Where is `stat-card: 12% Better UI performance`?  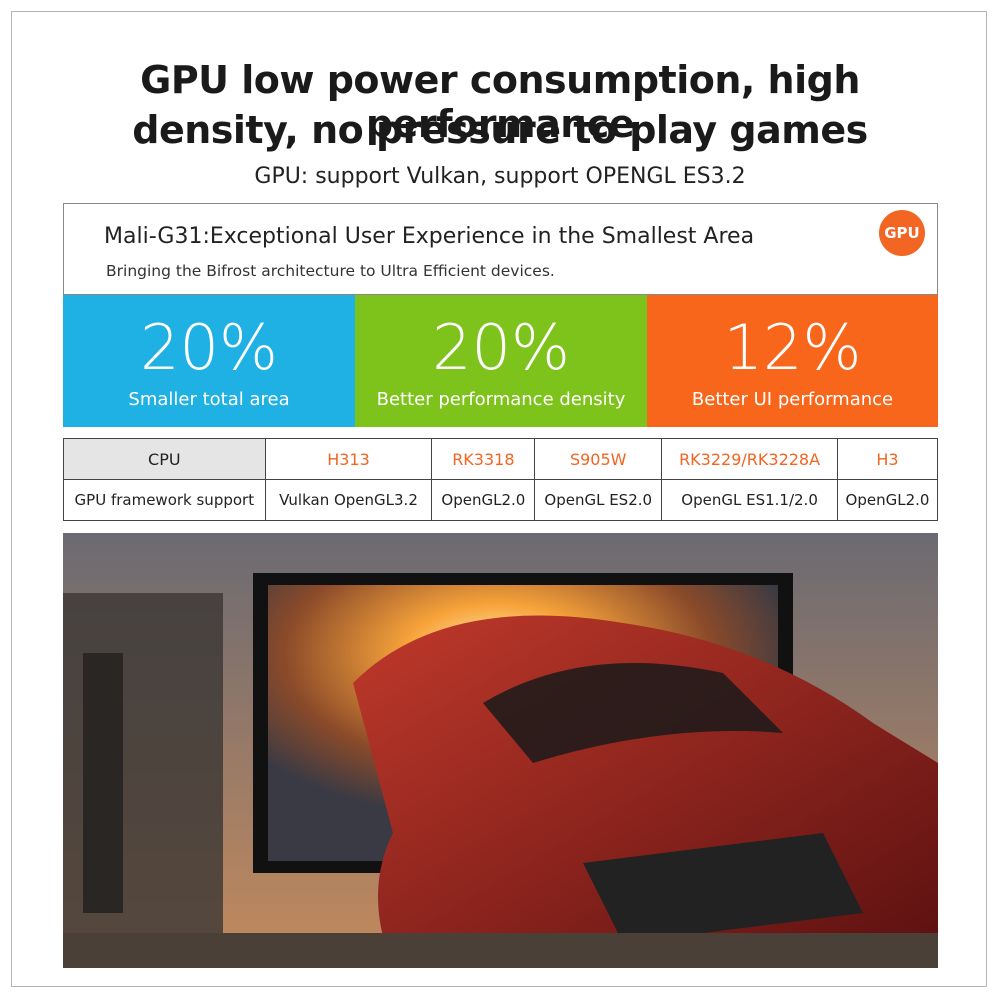 stat-card: 12% Better UI performance is located at coordinates (792, 361).